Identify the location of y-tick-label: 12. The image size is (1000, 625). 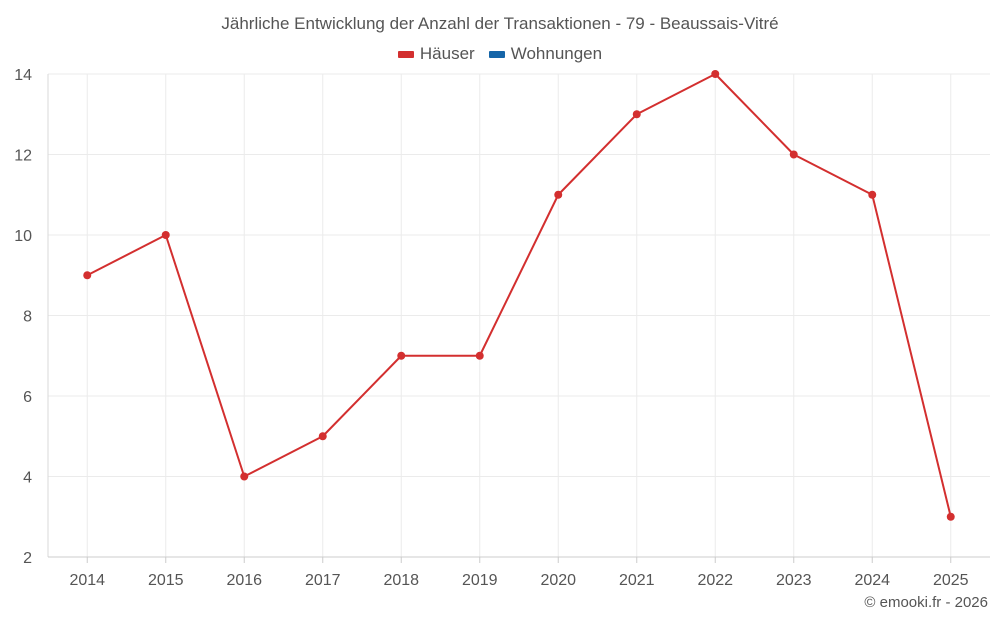
(23, 156).